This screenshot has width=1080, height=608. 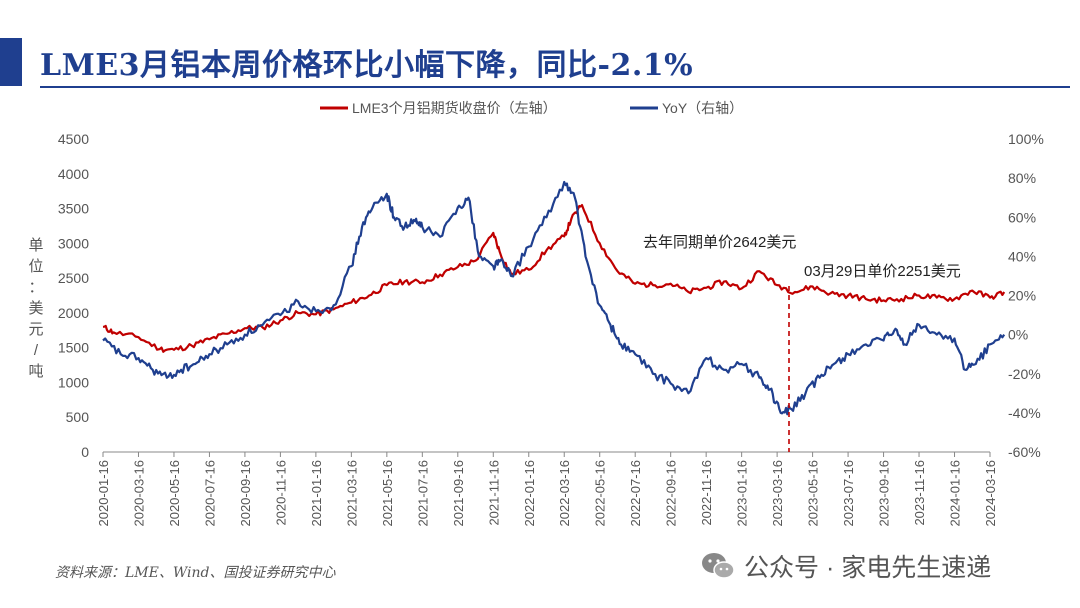 What do you see at coordinates (73, 278) in the screenshot?
I see `y-left-tick-label: 2500` at bounding box center [73, 278].